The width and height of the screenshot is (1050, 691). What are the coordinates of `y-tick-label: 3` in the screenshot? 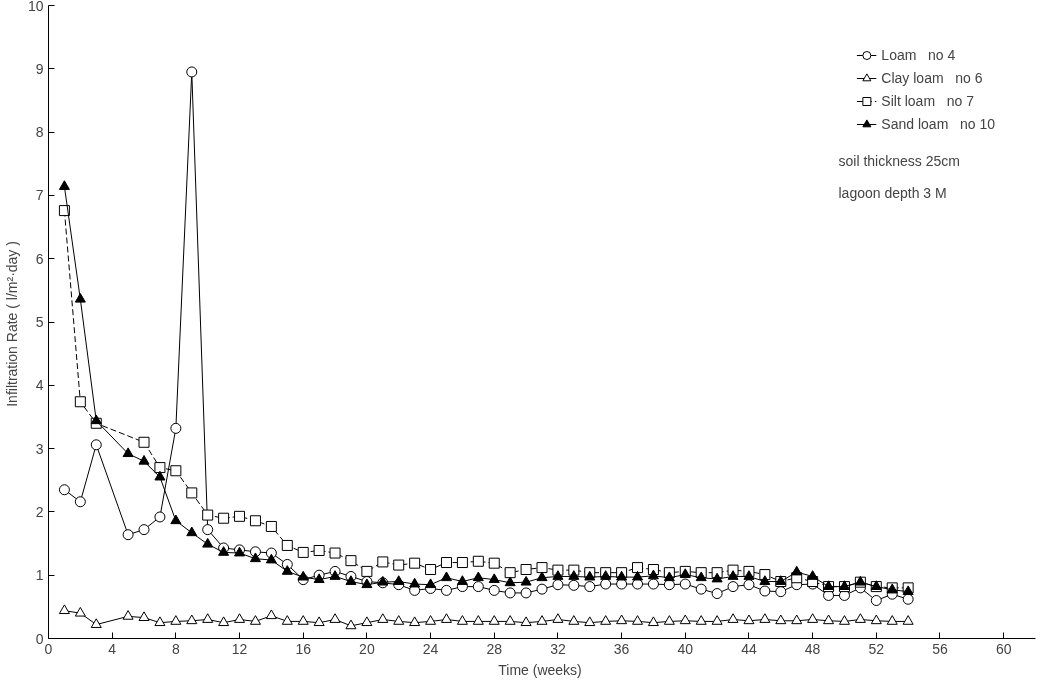 It's located at (39, 448).